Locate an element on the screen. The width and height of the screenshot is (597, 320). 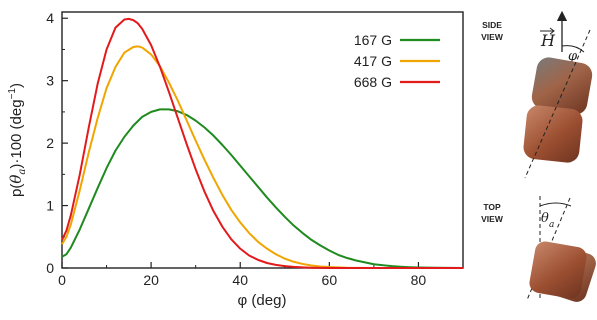
field-symbol: H is located at coordinates (548, 40).